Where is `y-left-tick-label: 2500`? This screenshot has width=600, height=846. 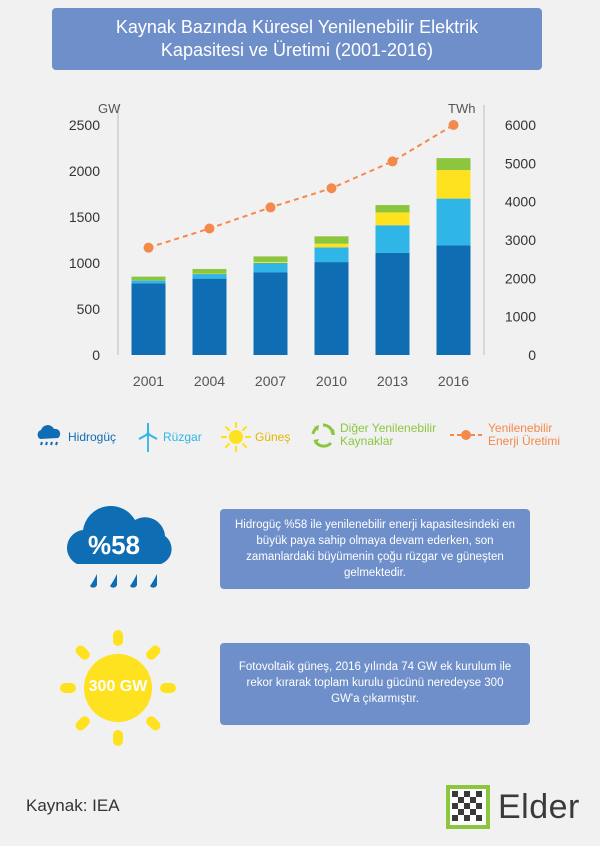
y-left-tick-label: 2500 is located at coordinates (84, 125).